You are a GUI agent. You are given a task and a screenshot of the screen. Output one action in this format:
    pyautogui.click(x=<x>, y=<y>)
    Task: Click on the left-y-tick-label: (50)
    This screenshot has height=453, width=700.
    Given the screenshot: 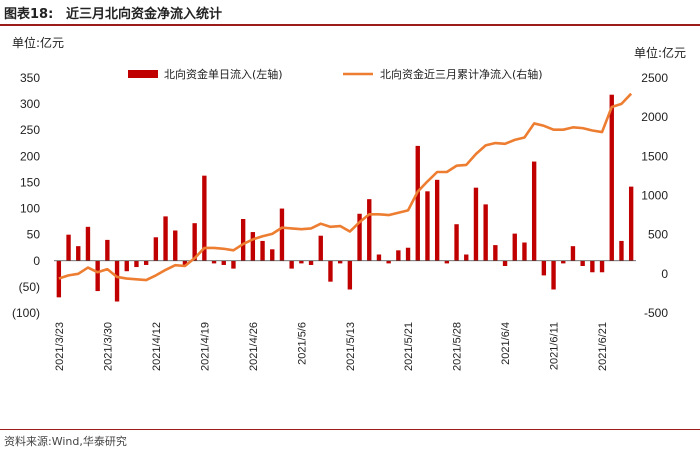 What is the action you would take?
    pyautogui.click(x=29, y=287)
    